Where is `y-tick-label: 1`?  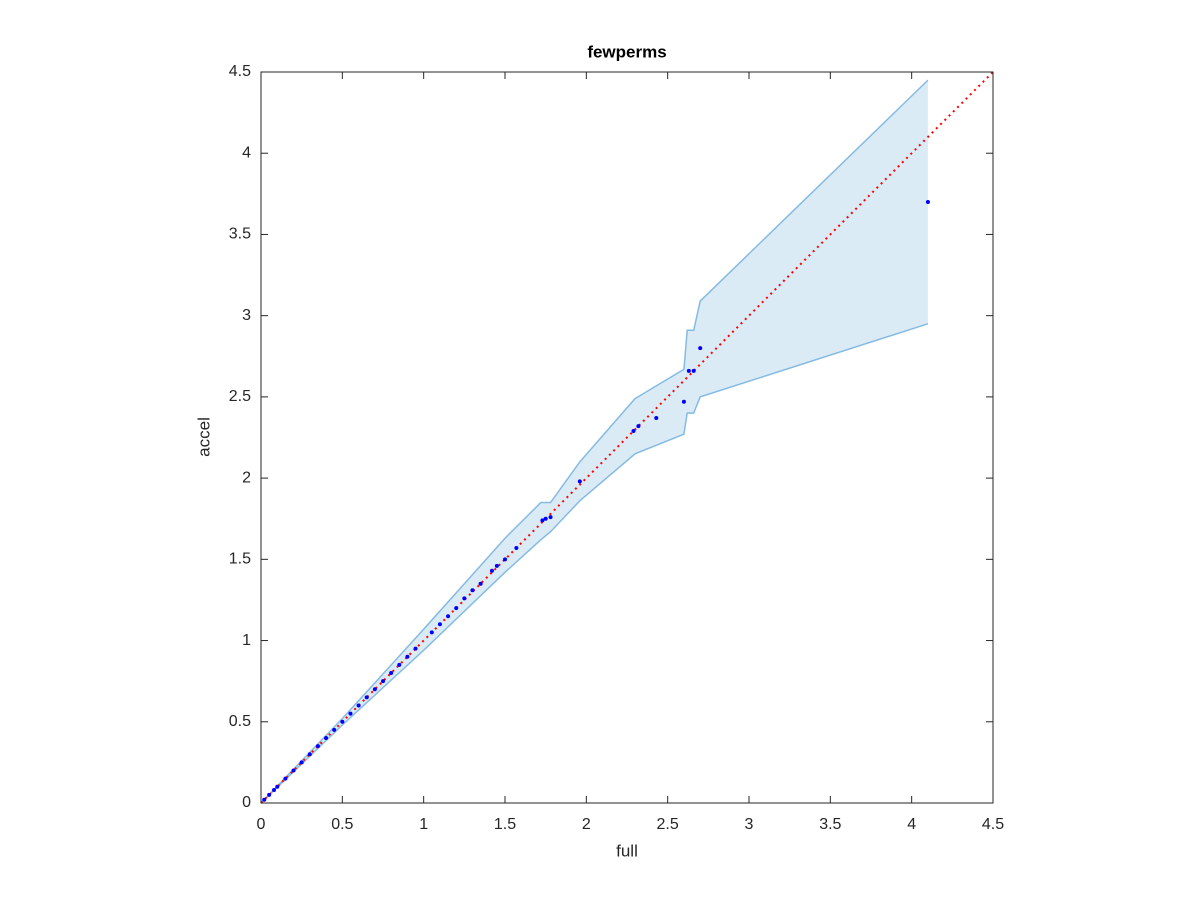
y-tick-label: 1 is located at coordinates (246, 640).